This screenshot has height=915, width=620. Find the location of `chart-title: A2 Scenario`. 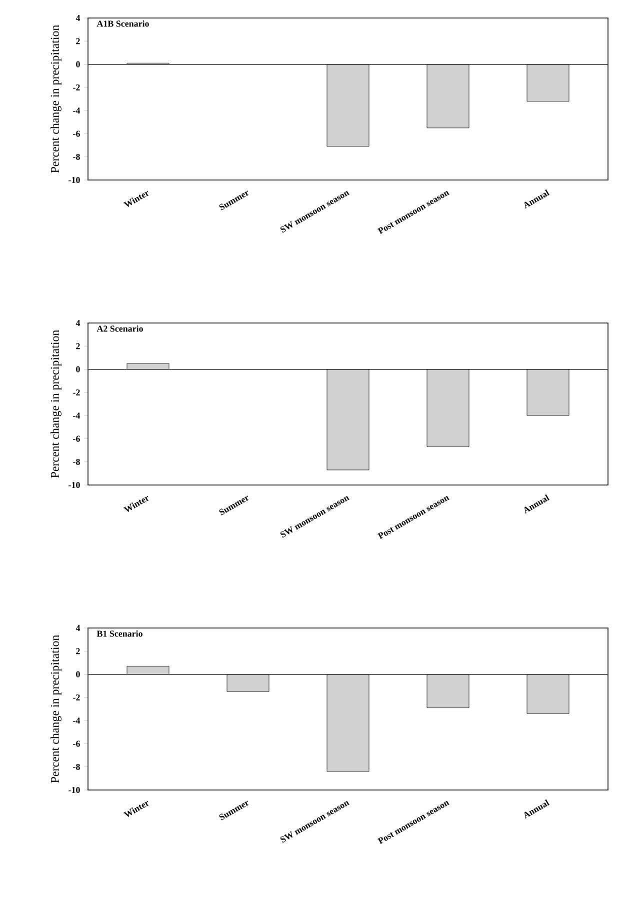

chart-title: A2 Scenario is located at coordinates (119, 328).